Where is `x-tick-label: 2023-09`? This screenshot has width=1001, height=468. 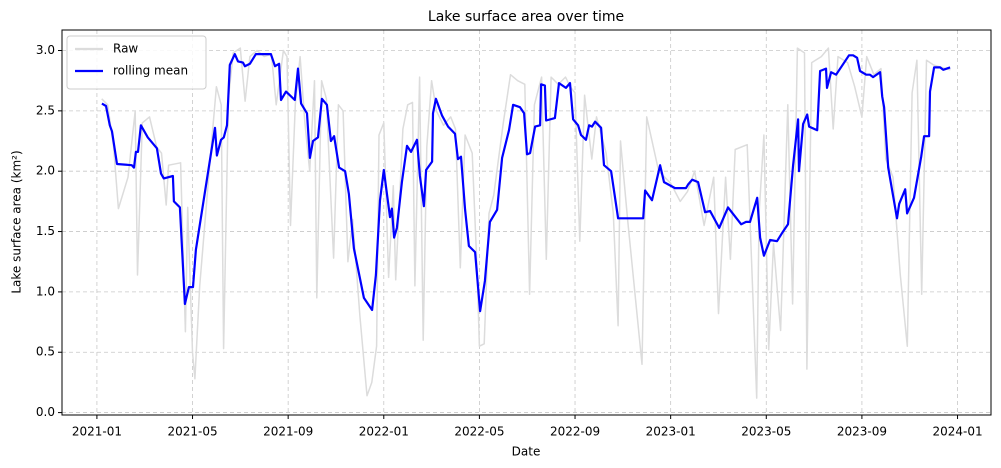
x-tick-label: 2023-09 is located at coordinates (862, 432).